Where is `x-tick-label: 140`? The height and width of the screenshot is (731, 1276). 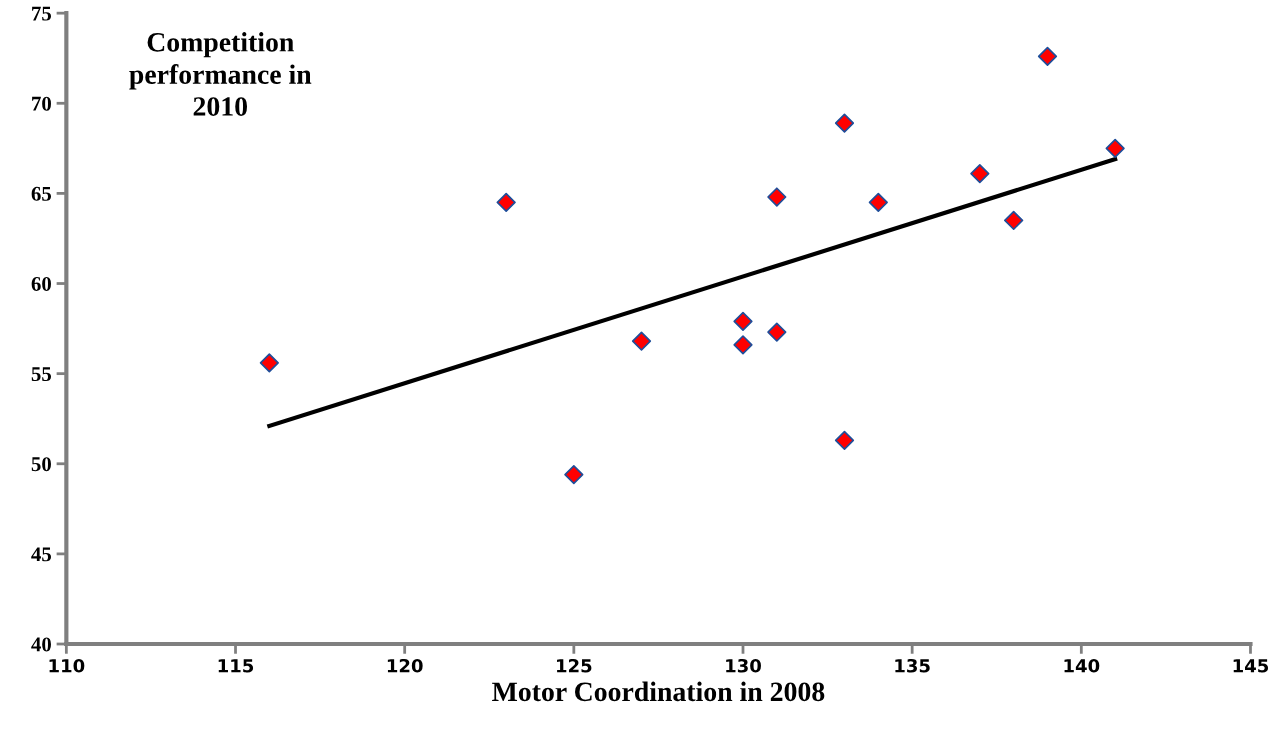
x-tick-label: 140 is located at coordinates (1082, 665).